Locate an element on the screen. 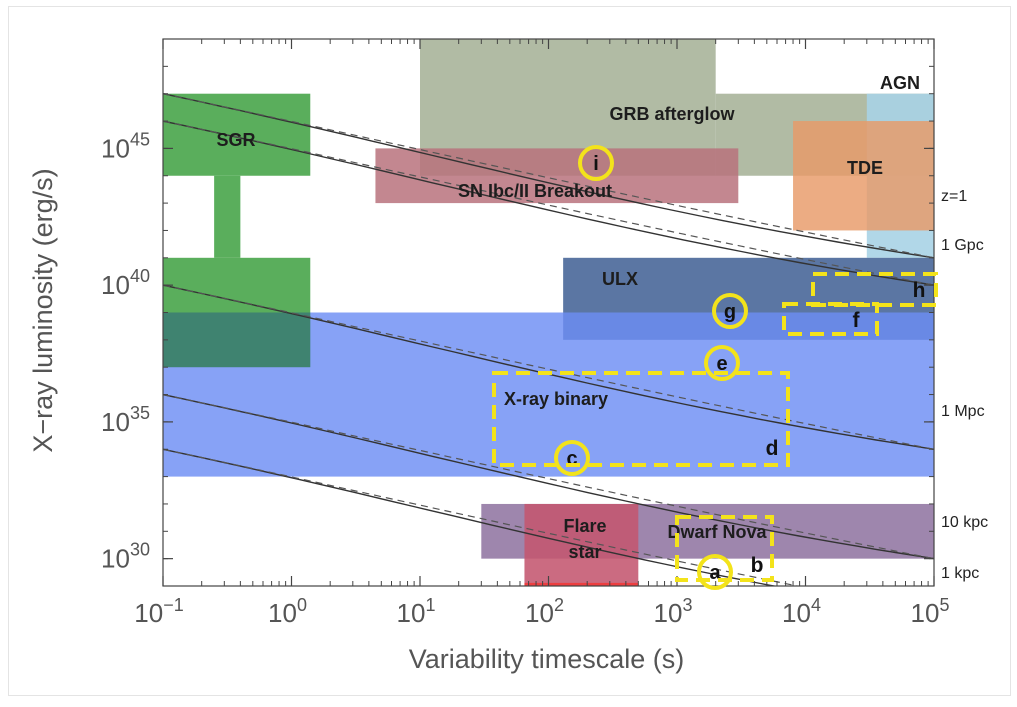 The height and width of the screenshot is (707, 1017). y-axis-title: X−ray luminosity (erg/s) is located at coordinates (43, 310).